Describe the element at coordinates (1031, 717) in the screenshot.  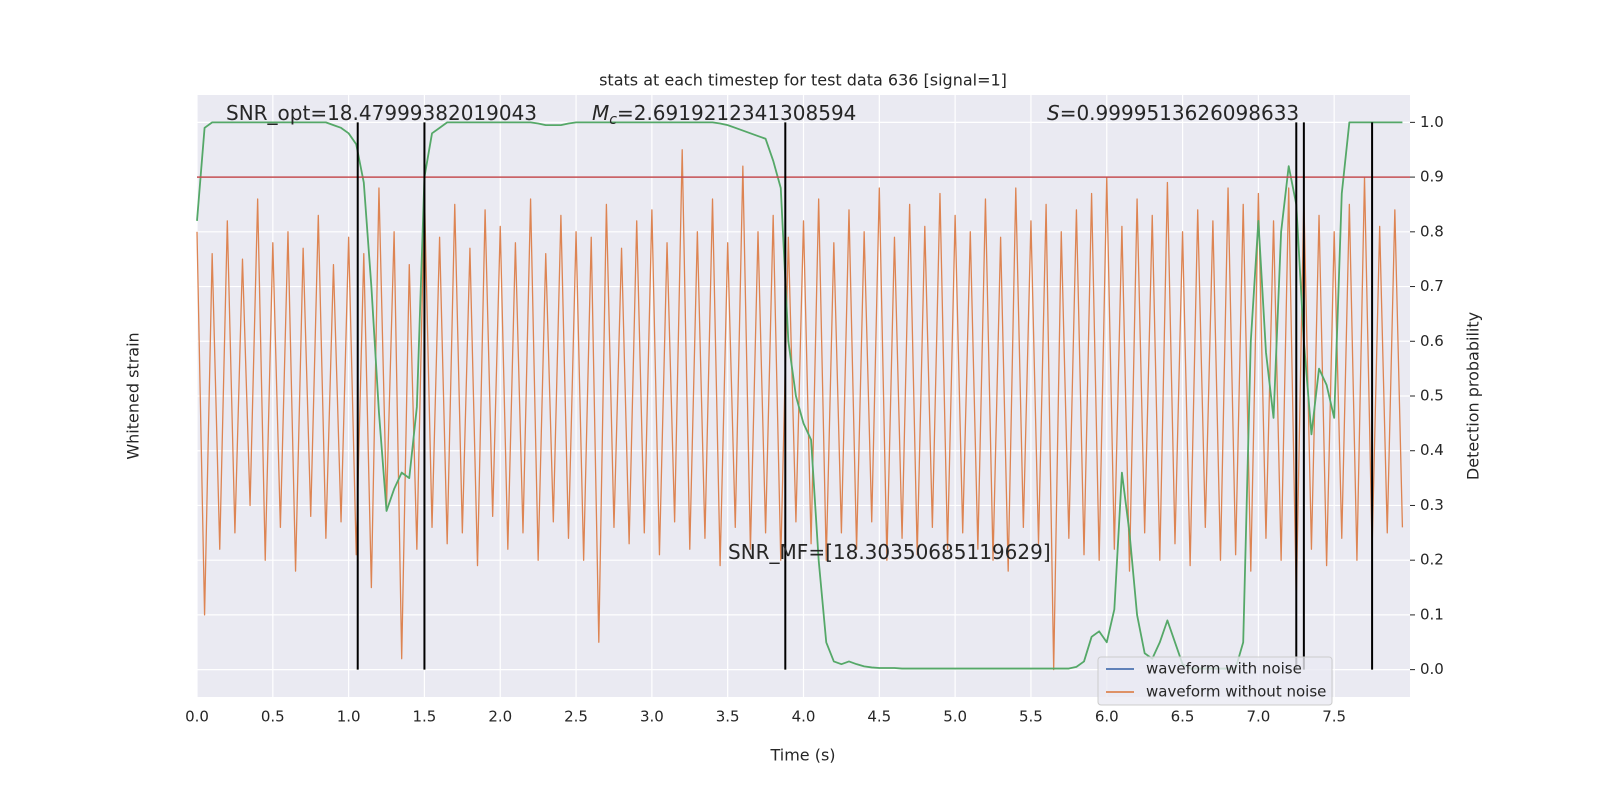
I see `x-tick-label: 5.5` at that location.